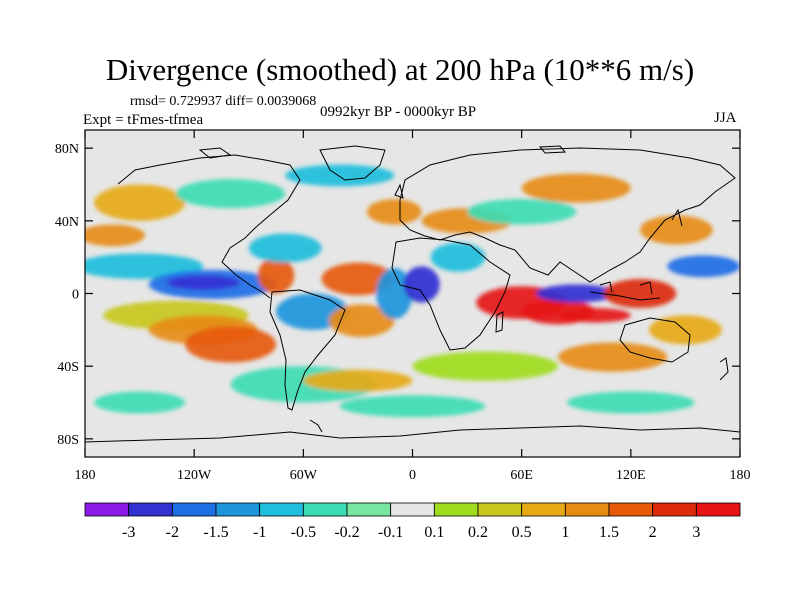 This screenshot has height=600, width=800. Describe the element at coordinates (304, 475) in the screenshot. I see `x-tick-label: 60W` at that location.